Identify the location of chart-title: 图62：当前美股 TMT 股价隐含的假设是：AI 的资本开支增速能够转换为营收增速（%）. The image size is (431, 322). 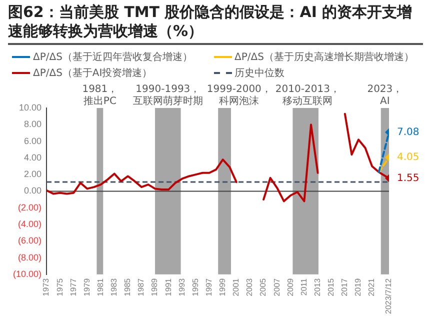
(215, 24).